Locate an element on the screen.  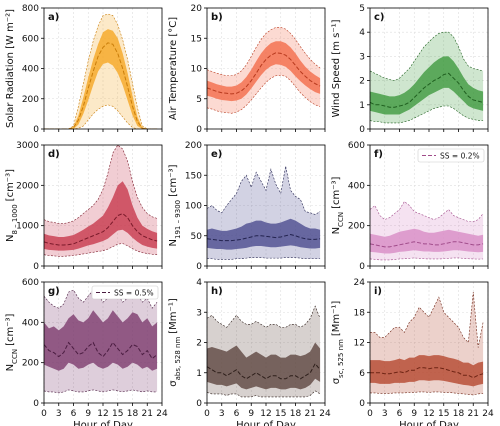
panel-label: d) is located at coordinates (54, 154).